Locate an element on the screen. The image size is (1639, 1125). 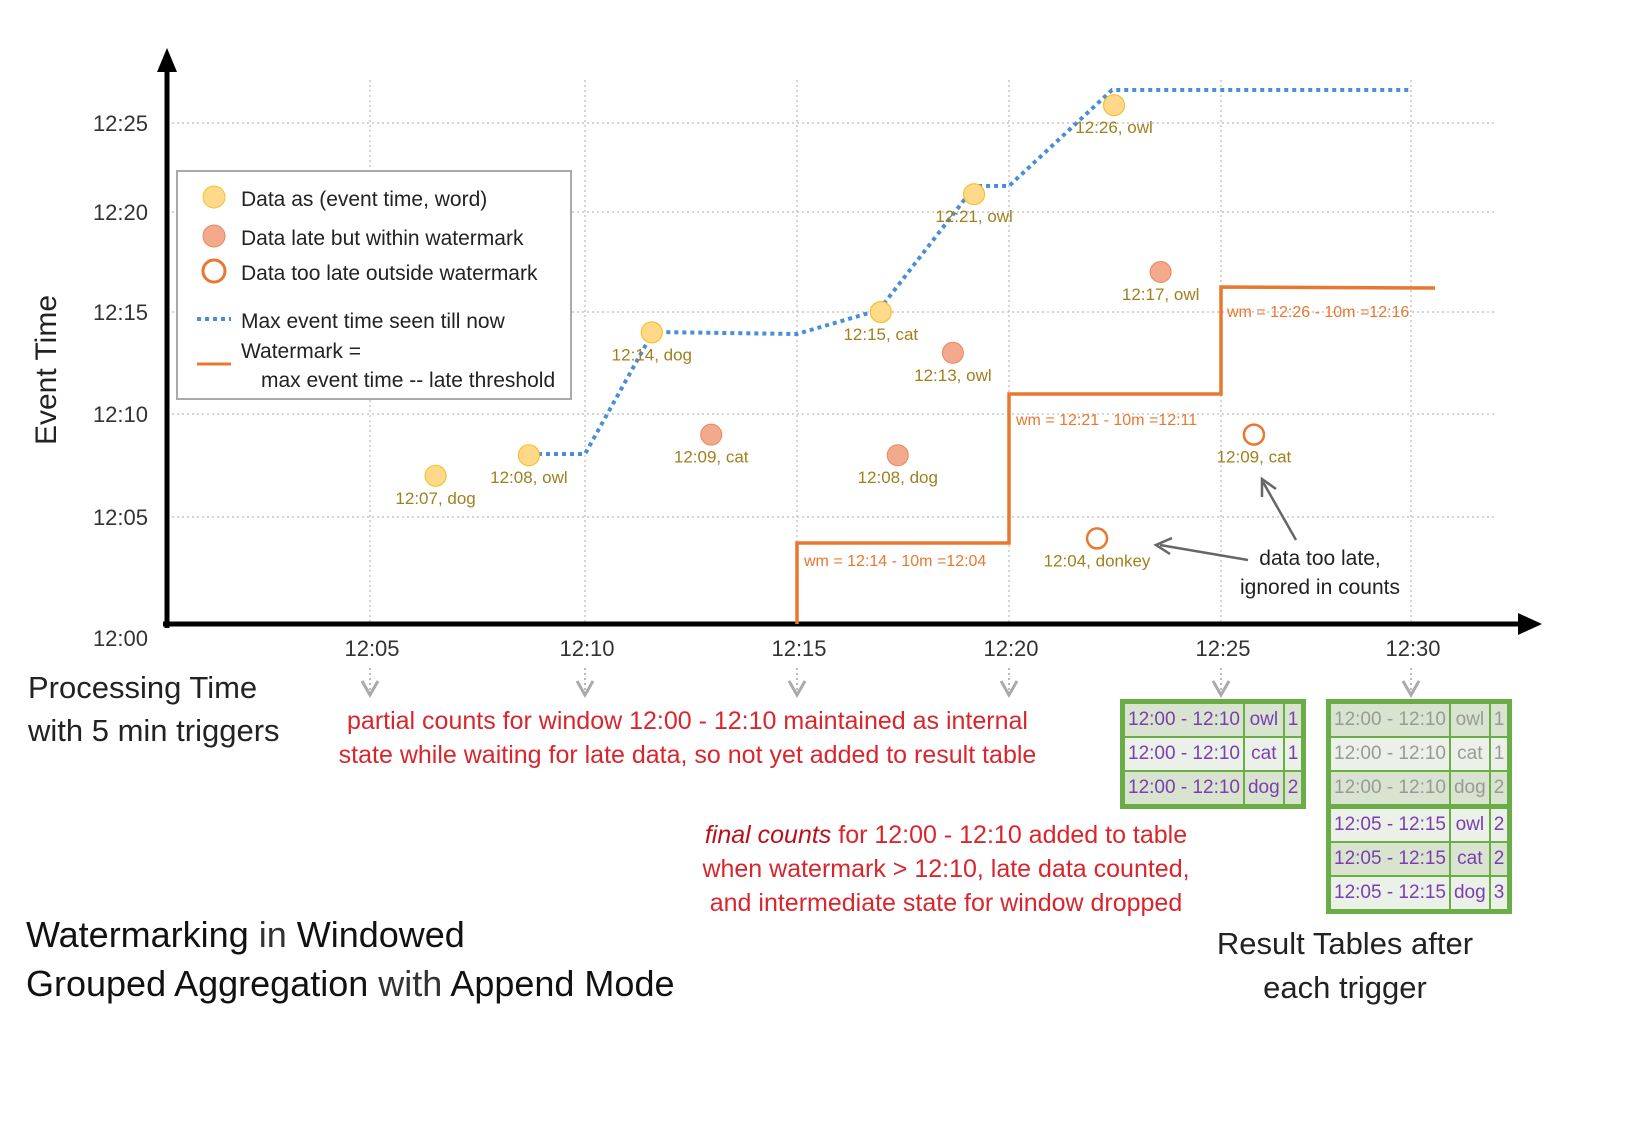
result-tables-caption: Result Tables after each trigger is located at coordinates (1345, 966).